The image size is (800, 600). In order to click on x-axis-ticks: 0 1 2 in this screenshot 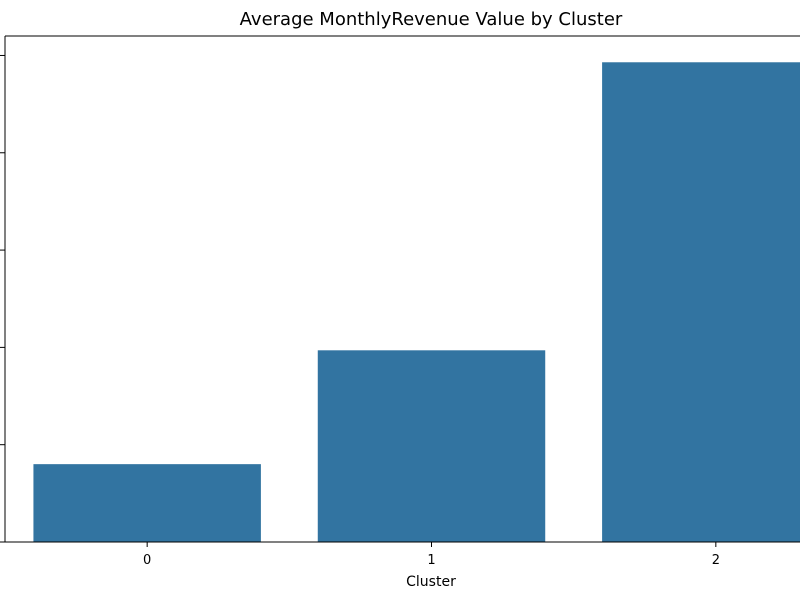, I will do `click(431, 555)`.